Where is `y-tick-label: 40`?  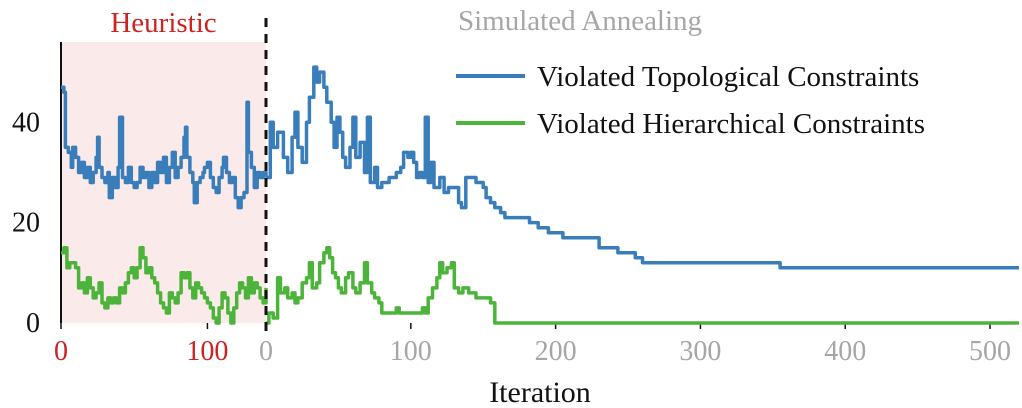 y-tick-label: 40 is located at coordinates (26, 122).